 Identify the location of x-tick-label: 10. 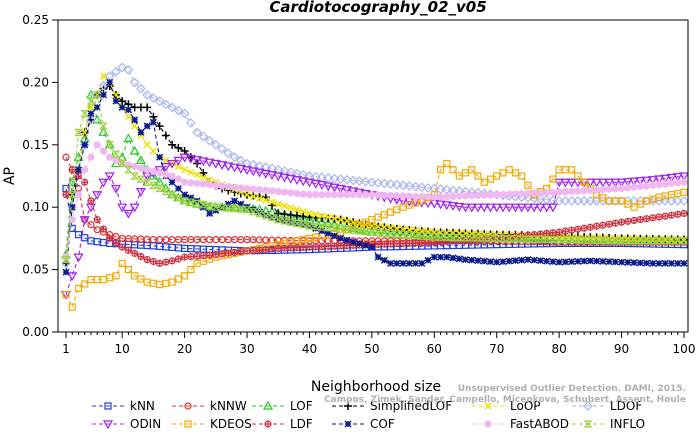
(122, 349).